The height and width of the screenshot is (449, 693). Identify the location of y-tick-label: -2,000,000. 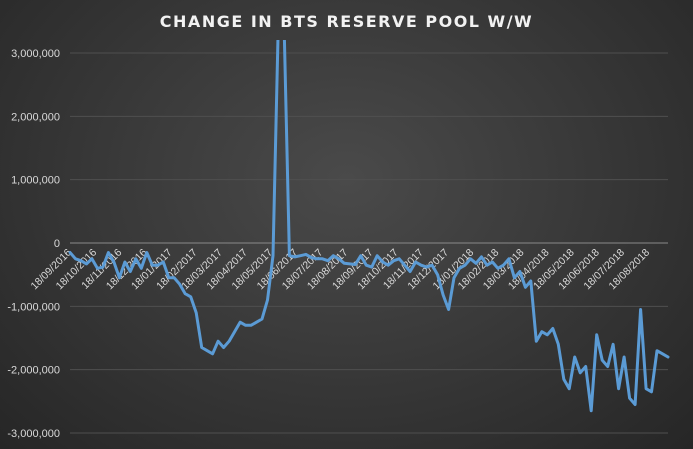
(33, 371).